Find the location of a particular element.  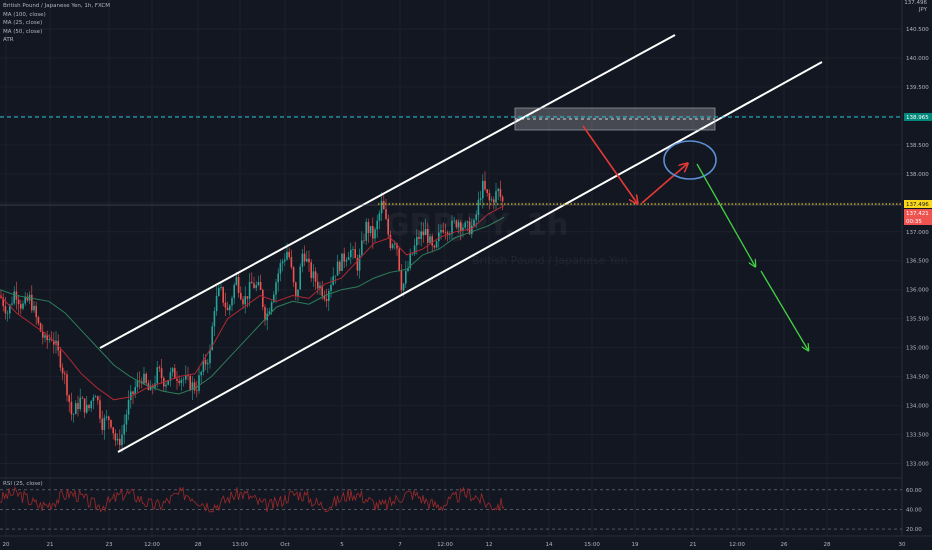

legend-indicator-ma100: MA (100, close) is located at coordinates (24, 14).